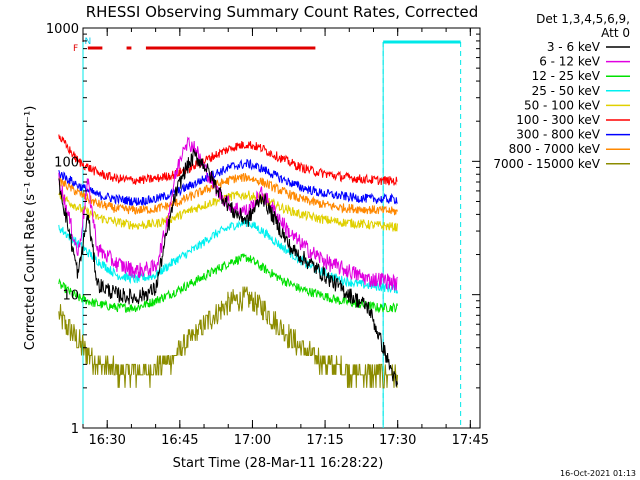 Image resolution: width=640 pixels, height=480 pixels. What do you see at coordinates (30, 228) in the screenshot?
I see `y-axis-label: Corrected Count Rate (s⁻¹ detector⁻¹)` at bounding box center [30, 228].